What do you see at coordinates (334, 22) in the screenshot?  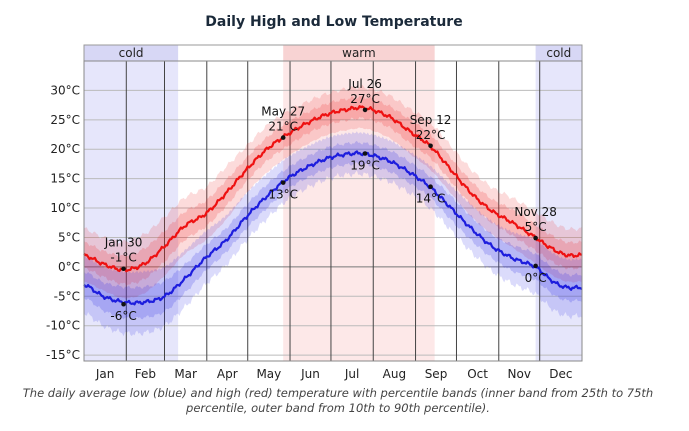 I see `chart-title: Daily High and Low Temperature` at bounding box center [334, 22].